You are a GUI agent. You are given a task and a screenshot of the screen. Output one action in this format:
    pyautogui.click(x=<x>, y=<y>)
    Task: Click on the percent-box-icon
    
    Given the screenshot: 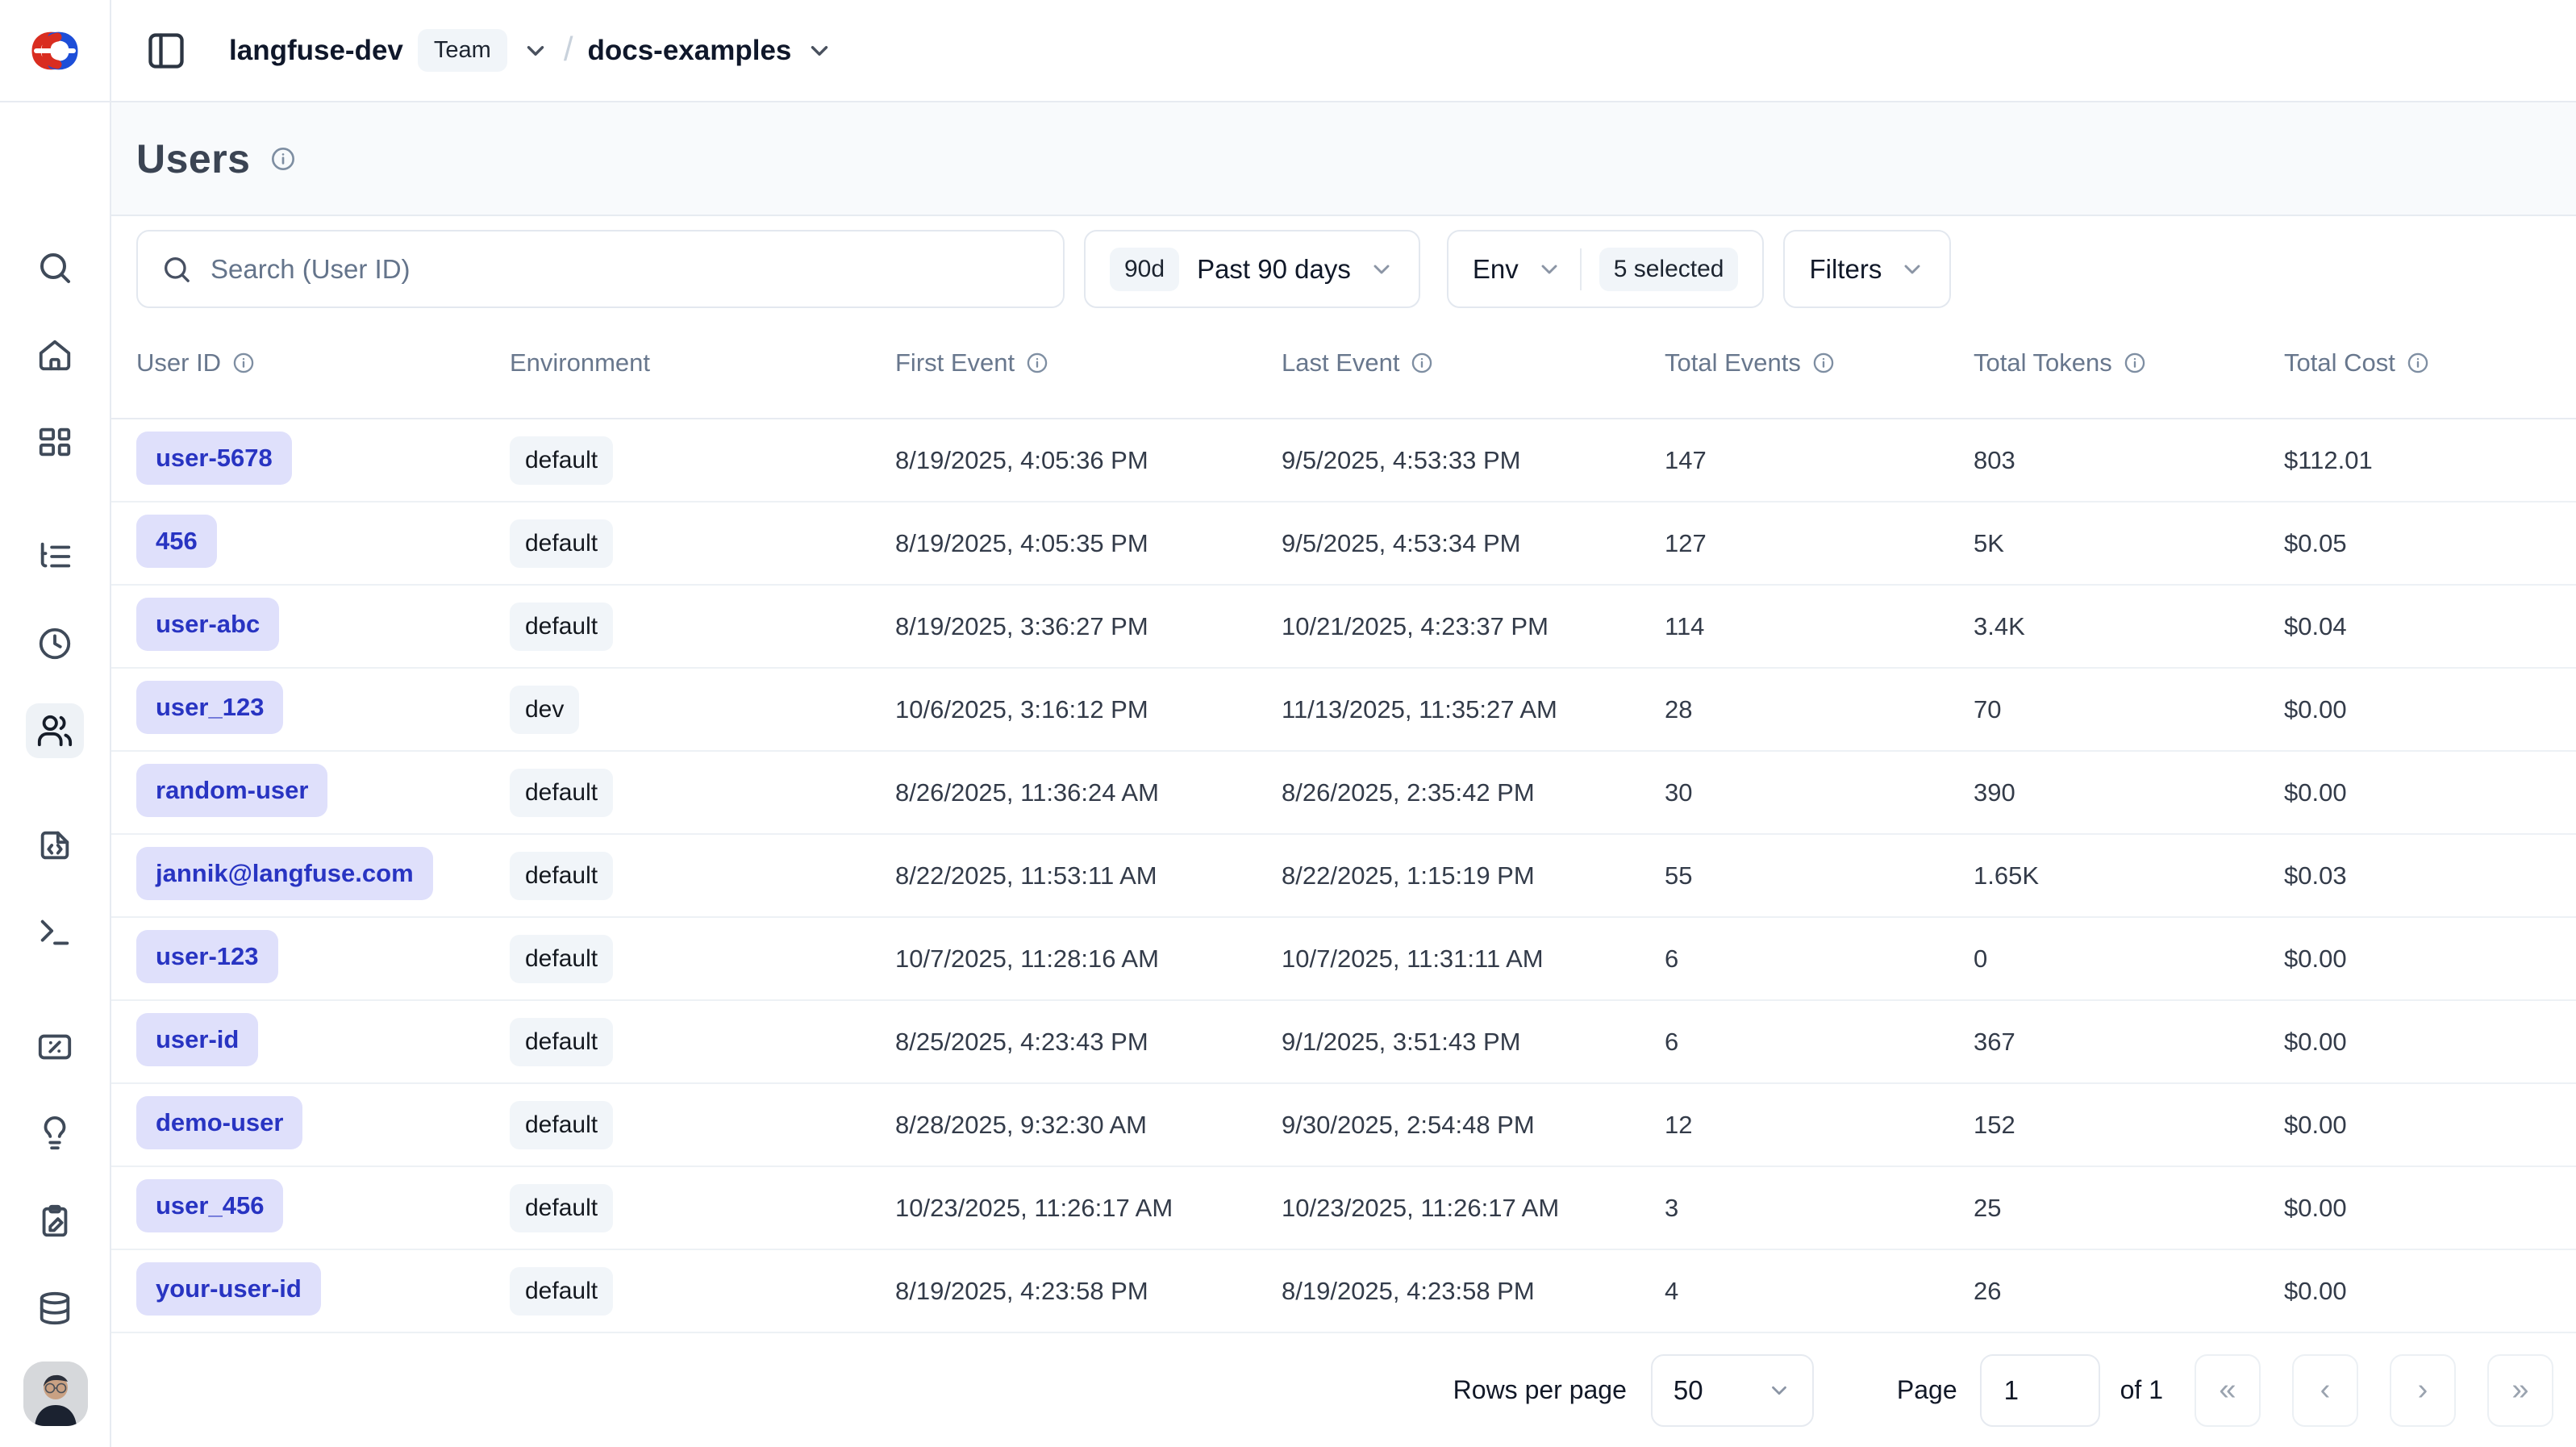 What is the action you would take?
    pyautogui.click(x=54, y=1046)
    